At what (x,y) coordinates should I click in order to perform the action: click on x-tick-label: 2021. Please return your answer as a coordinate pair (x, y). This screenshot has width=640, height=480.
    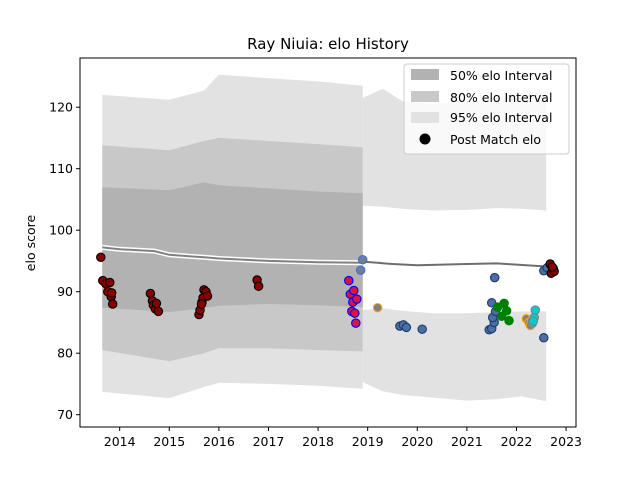
    Looking at the image, I should click on (467, 441).